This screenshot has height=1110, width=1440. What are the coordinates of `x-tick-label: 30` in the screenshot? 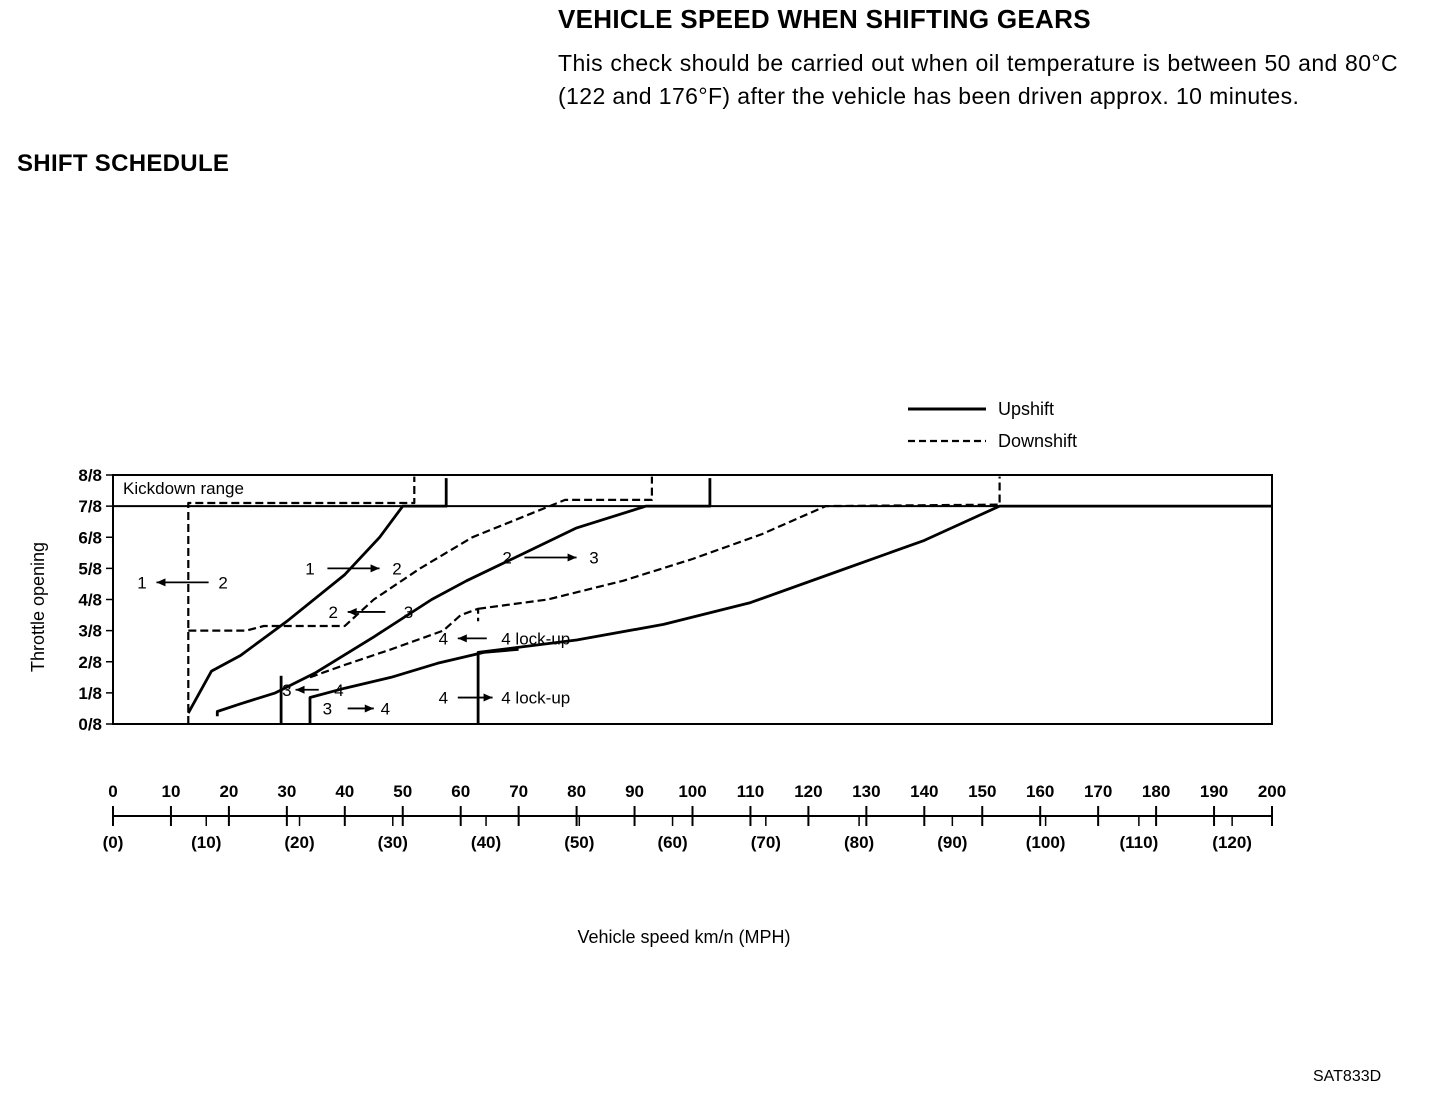 It's located at (286, 791).